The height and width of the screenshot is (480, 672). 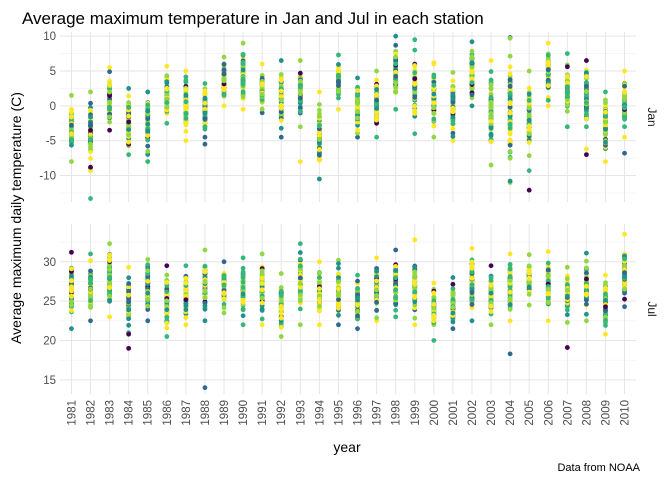 What do you see at coordinates (187, 413) in the screenshot?
I see `x-tick-label: 1987` at bounding box center [187, 413].